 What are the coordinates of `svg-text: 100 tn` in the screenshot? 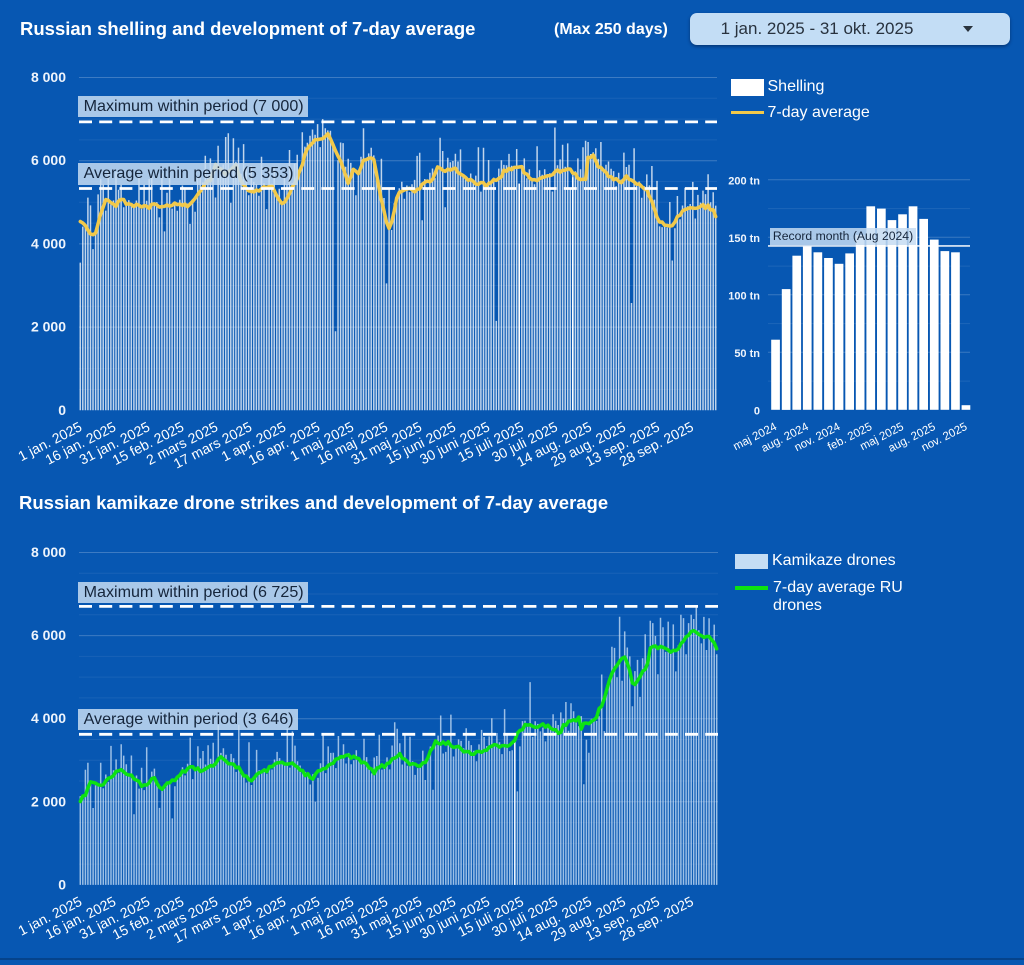 It's located at (744, 296).